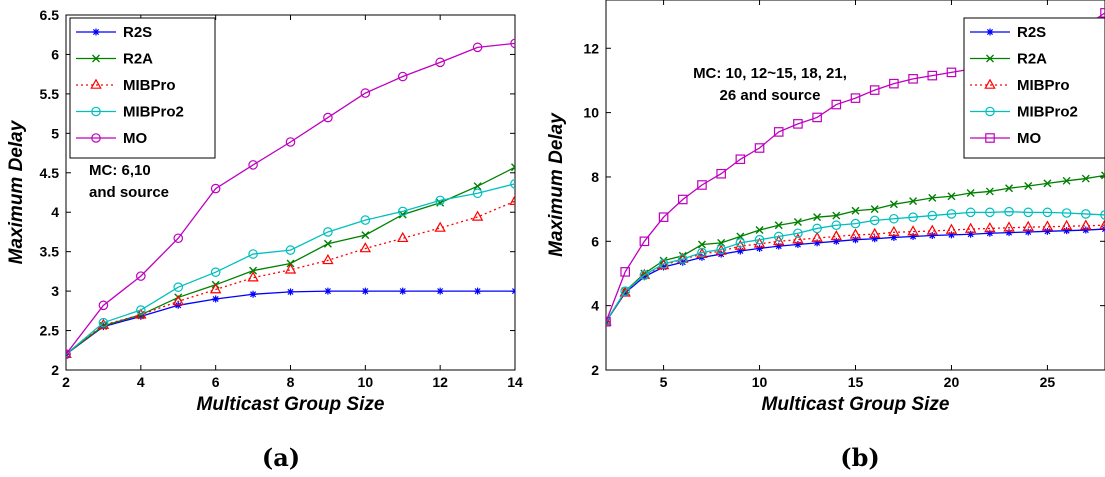  What do you see at coordinates (50, 173) in the screenshot?
I see `y-tick-label: 4.5` at bounding box center [50, 173].